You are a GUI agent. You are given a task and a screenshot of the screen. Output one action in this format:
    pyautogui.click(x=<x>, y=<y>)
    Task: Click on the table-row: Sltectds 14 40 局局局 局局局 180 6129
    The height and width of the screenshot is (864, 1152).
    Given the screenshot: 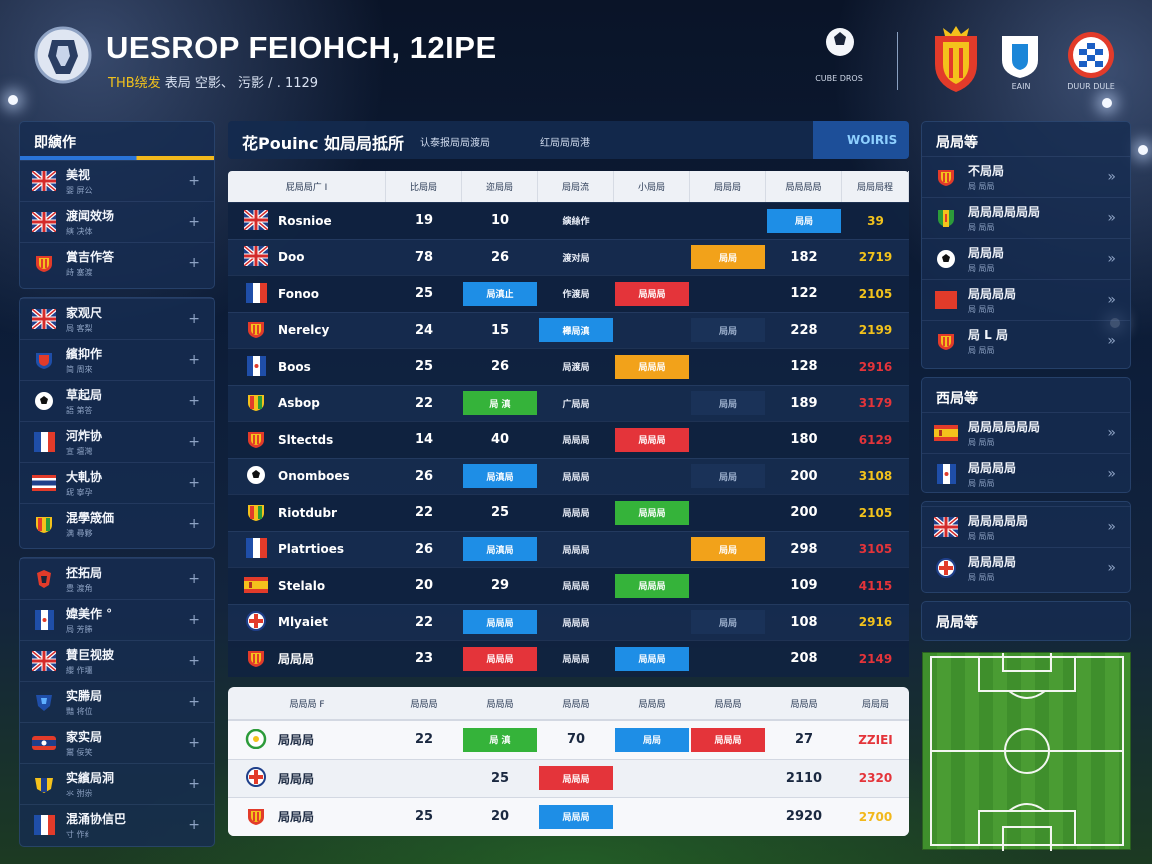 What is the action you would take?
    pyautogui.click(x=568, y=439)
    